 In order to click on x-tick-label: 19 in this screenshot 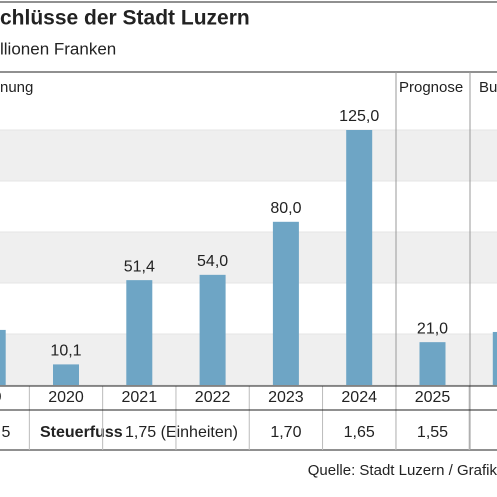, I will do `click(1, 397)`.